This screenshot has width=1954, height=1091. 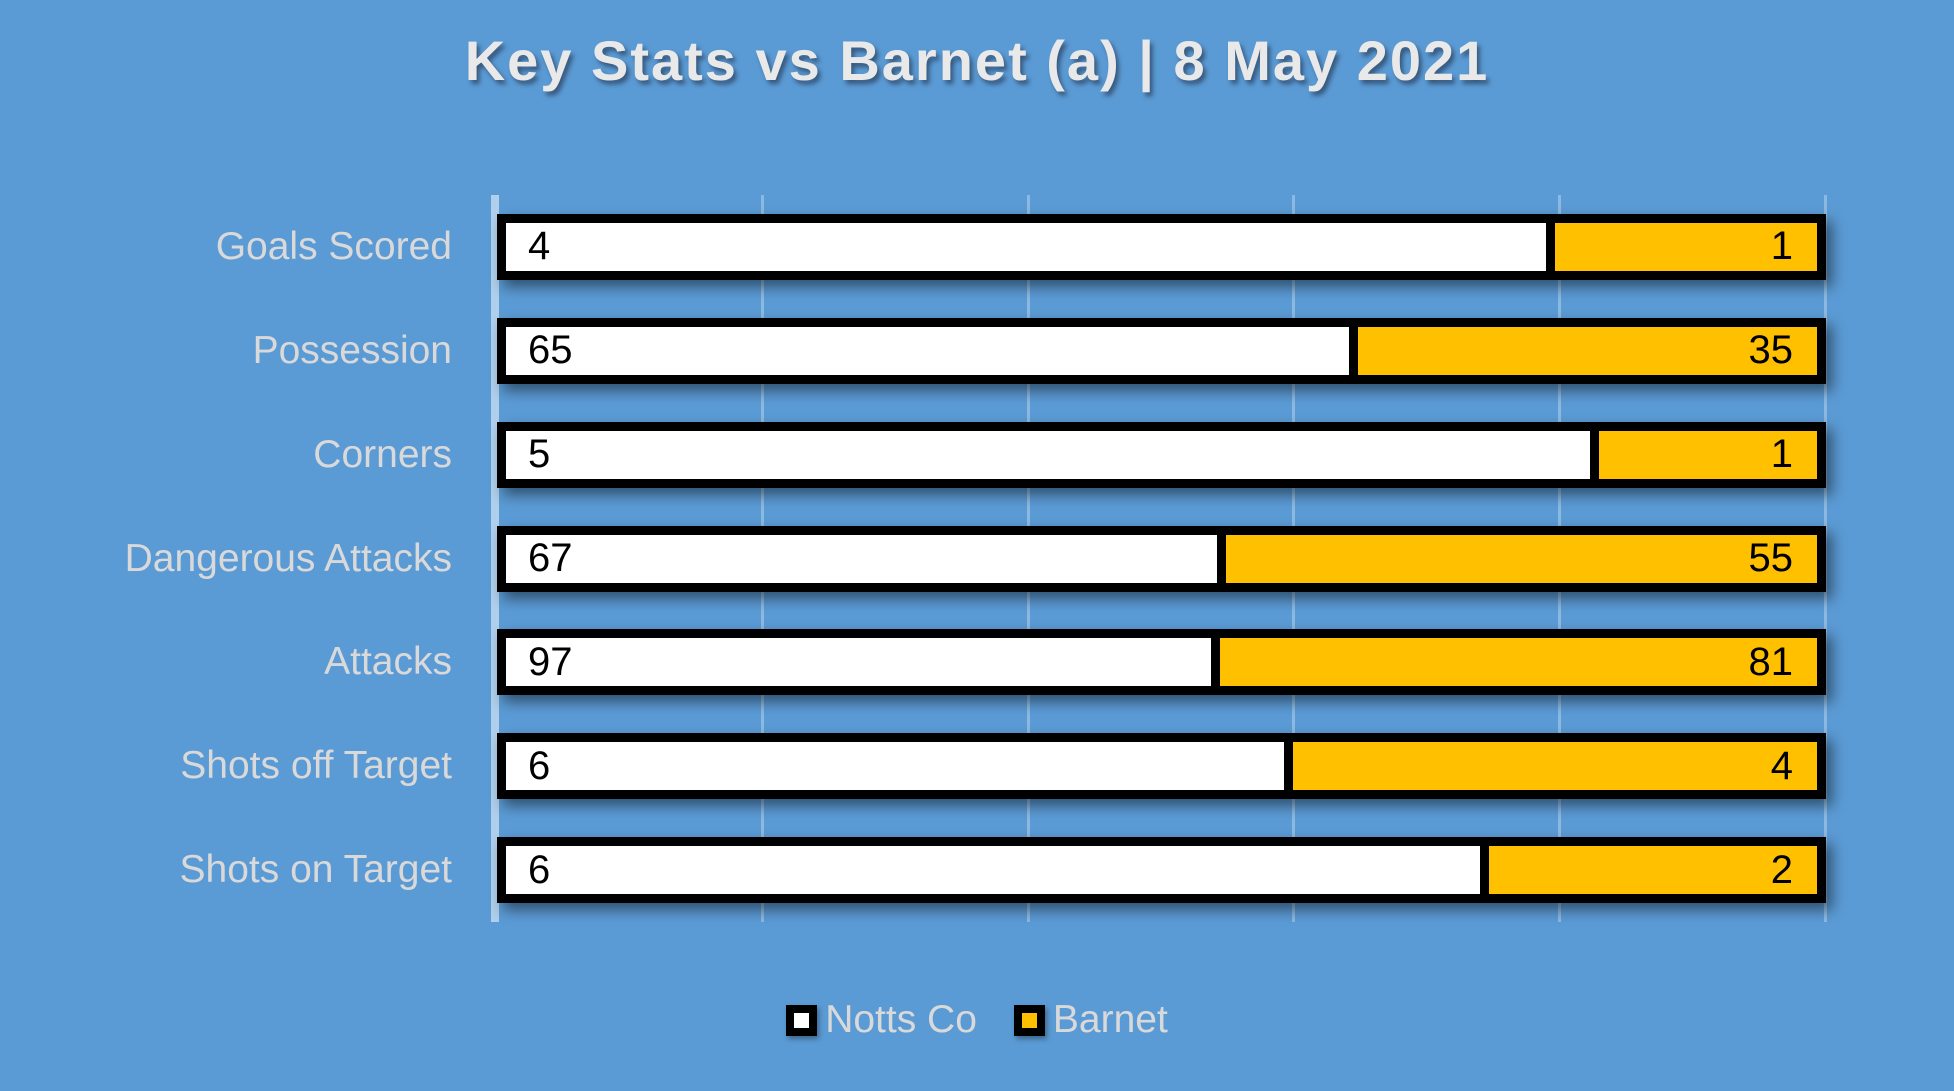 I want to click on value-axis-line, so click(x=495, y=558).